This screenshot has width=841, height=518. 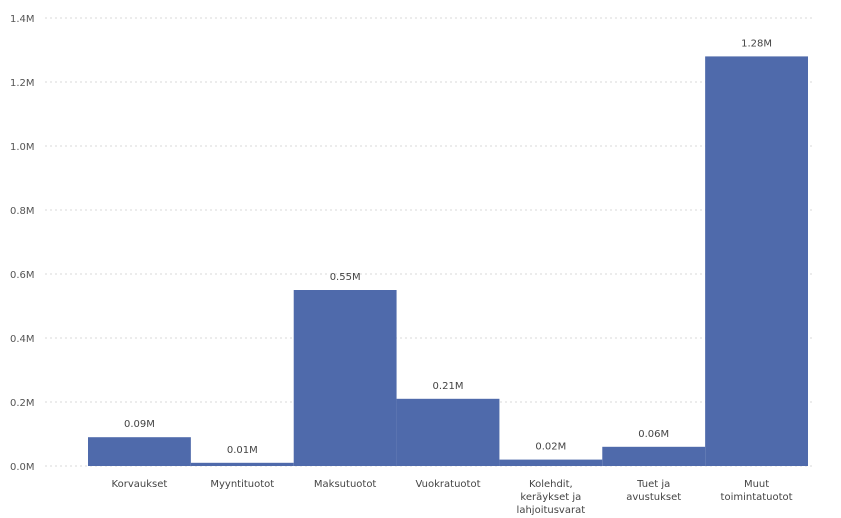 I want to click on data-label: 0.01M, so click(x=242, y=450).